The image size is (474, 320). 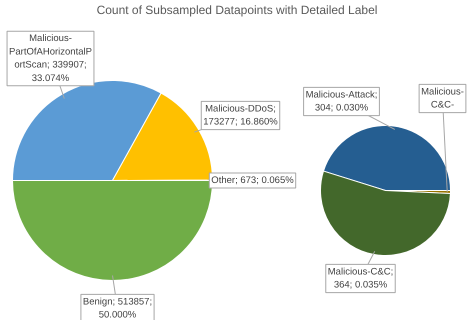 I want to click on slice-label: Malicious-PartOfAHorizontalPortScan; 339907; 33.074%, so click(x=50, y=58).